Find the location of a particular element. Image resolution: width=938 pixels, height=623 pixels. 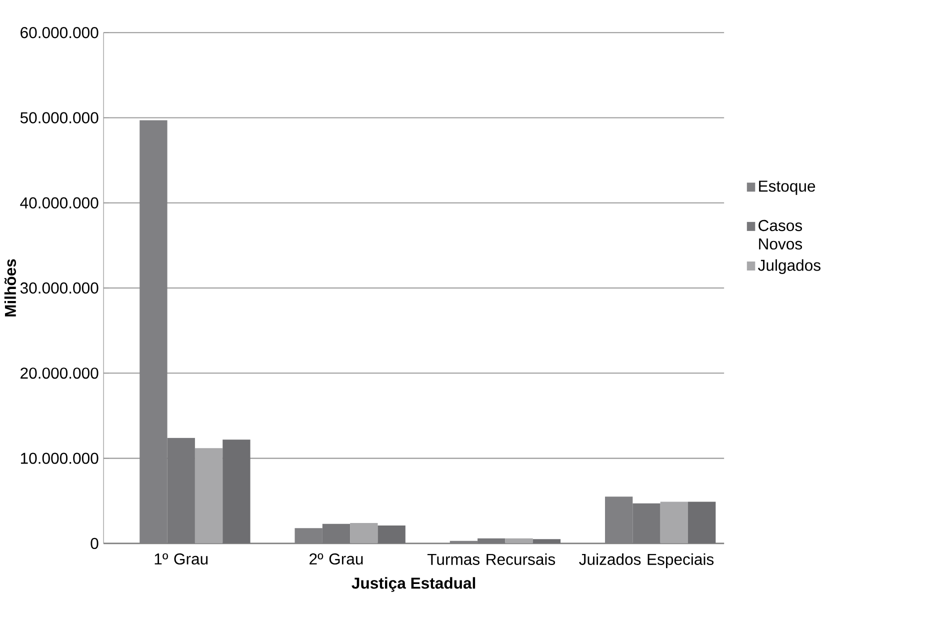

x-tick-label: 1º Grau is located at coordinates (181, 558).